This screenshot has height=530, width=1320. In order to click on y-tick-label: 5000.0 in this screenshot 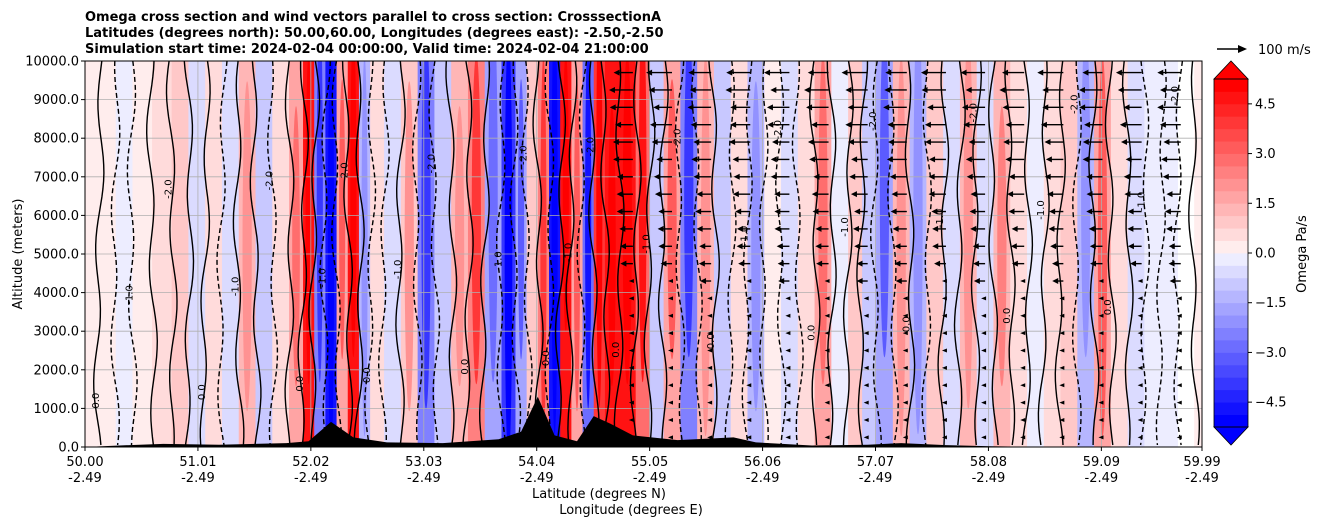, I will do `click(57, 255)`.